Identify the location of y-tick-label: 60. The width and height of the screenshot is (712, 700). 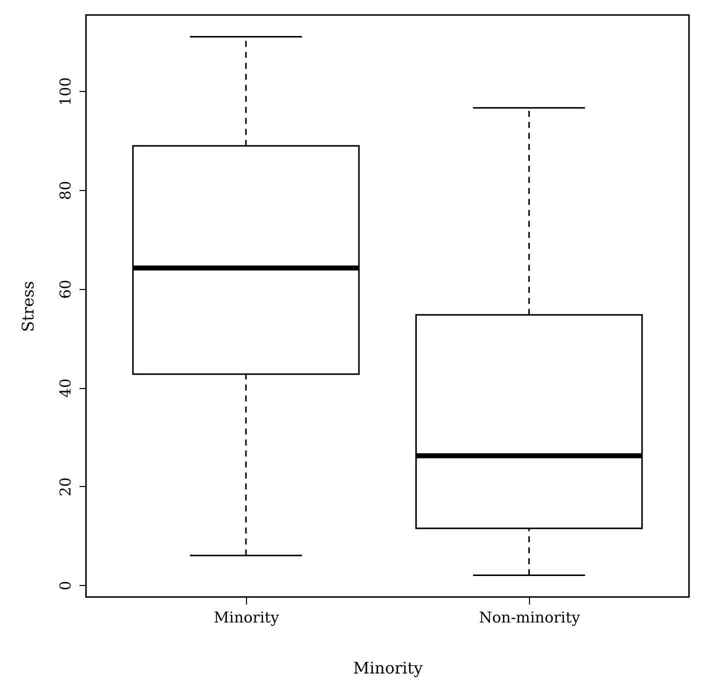
(65, 289).